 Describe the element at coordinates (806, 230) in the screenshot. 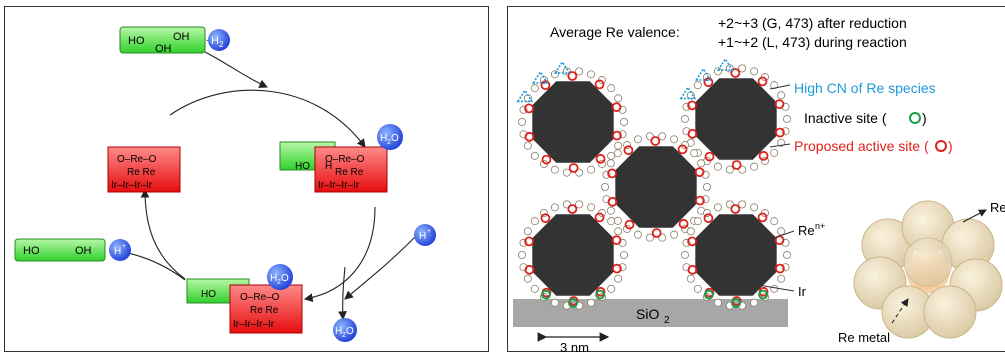

I see `label-ren: Re` at that location.